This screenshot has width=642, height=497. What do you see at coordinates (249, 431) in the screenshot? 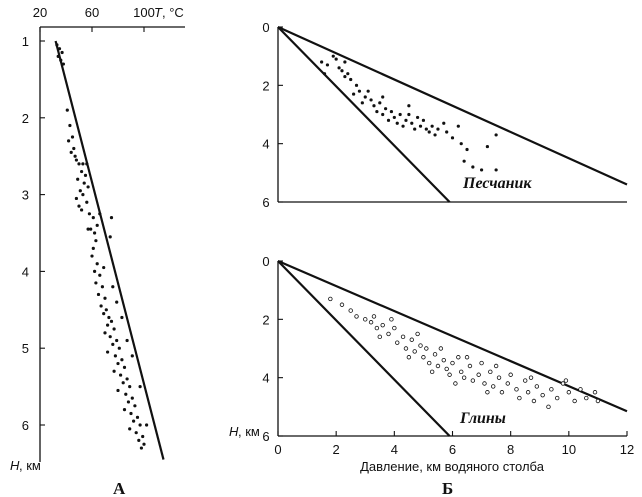
I see `panel-b-y-axis-unit: , км` at bounding box center [249, 431].